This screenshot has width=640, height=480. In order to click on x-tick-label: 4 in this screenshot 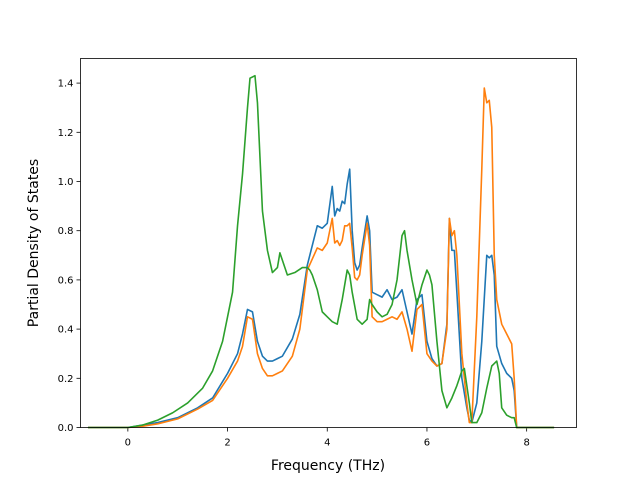, I will do `click(327, 443)`.